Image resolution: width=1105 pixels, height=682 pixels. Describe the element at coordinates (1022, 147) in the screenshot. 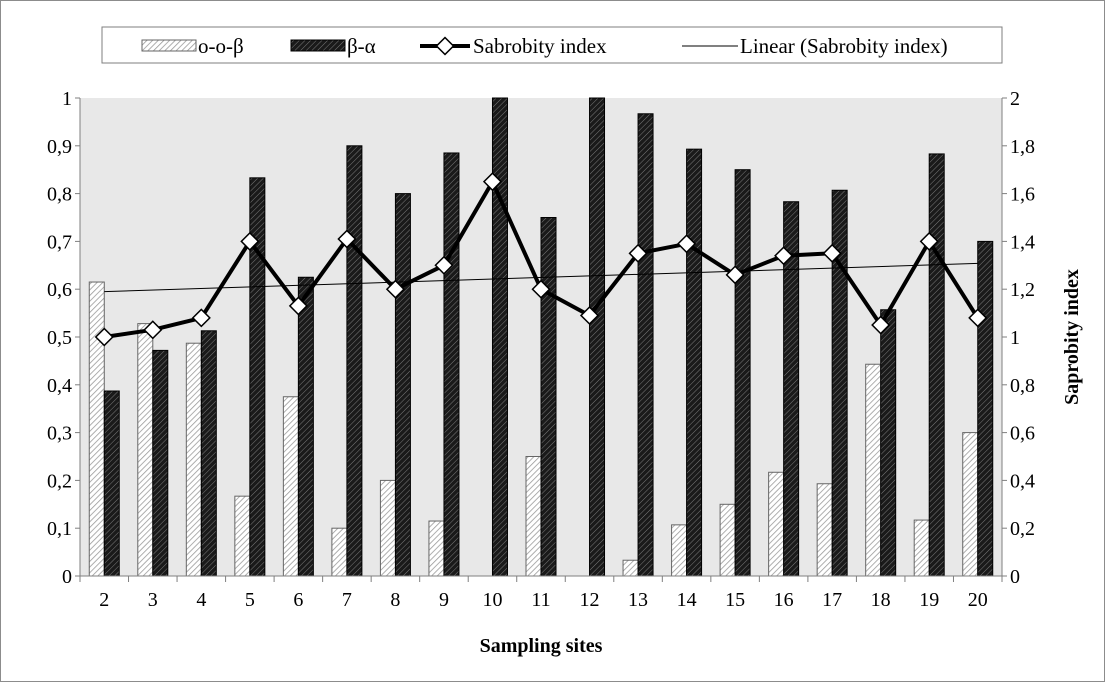

I see `y2-tick-label: 1,8` at that location.